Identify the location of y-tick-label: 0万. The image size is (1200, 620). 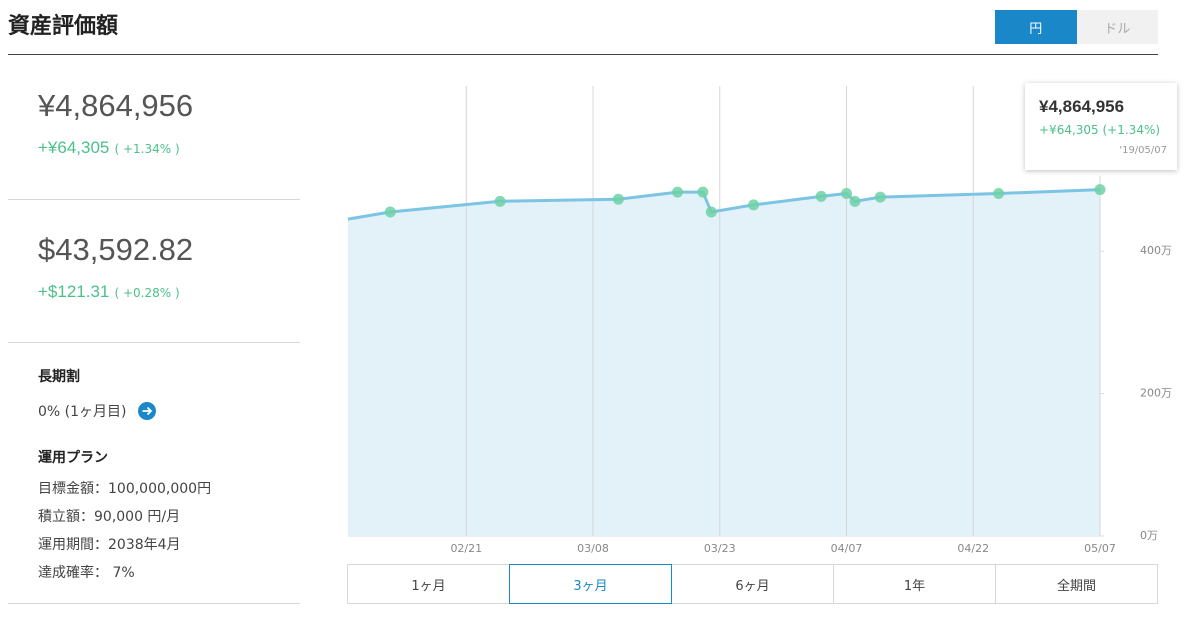
(1149, 535).